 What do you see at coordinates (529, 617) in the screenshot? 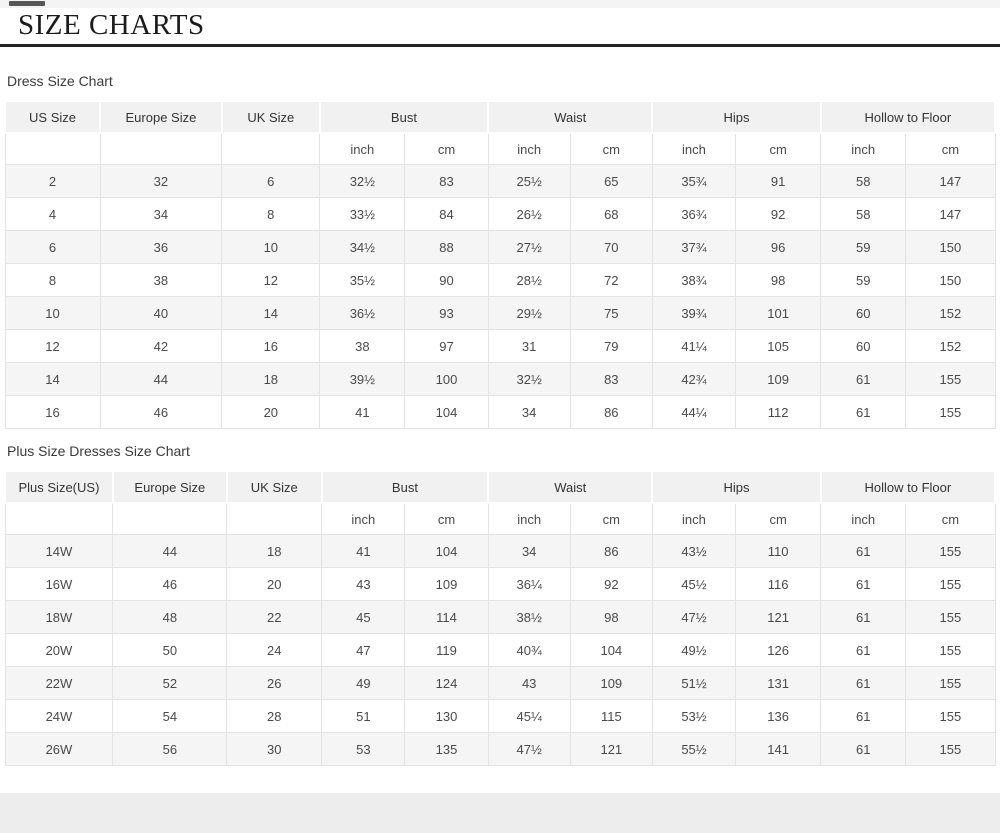
I see `table-cell: 38½` at bounding box center [529, 617].